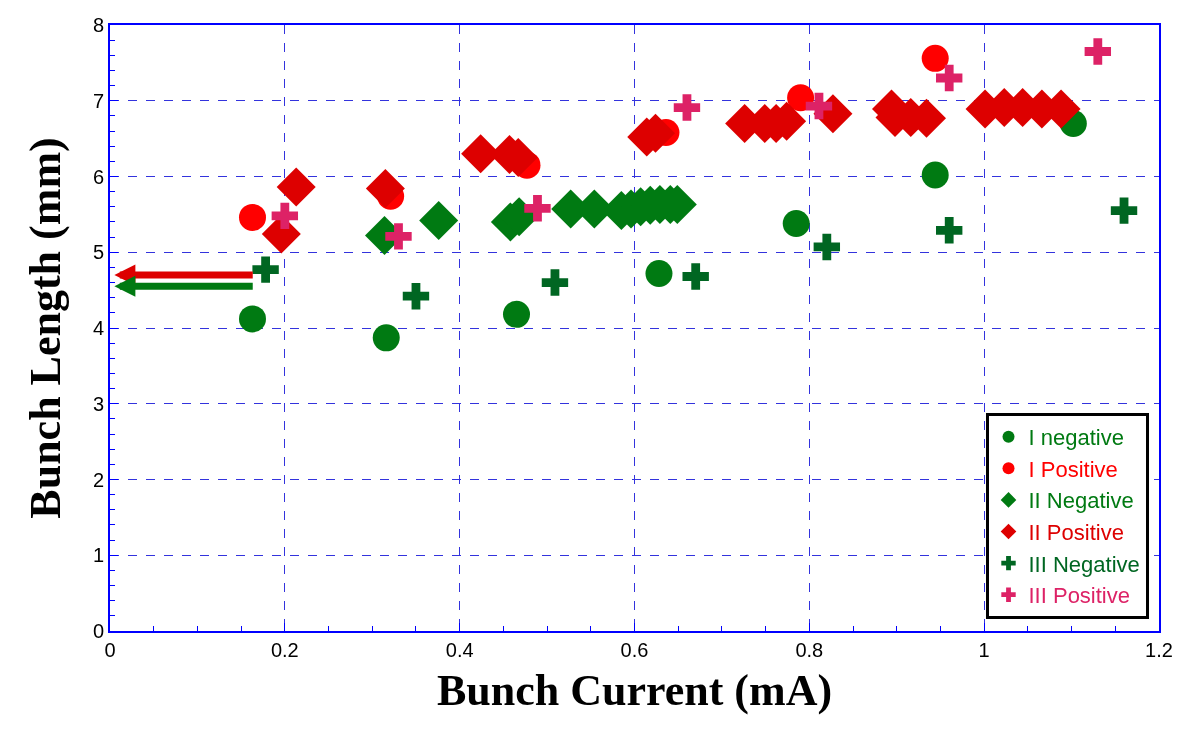  I want to click on x-tick-label: 0.4, so click(459, 650).